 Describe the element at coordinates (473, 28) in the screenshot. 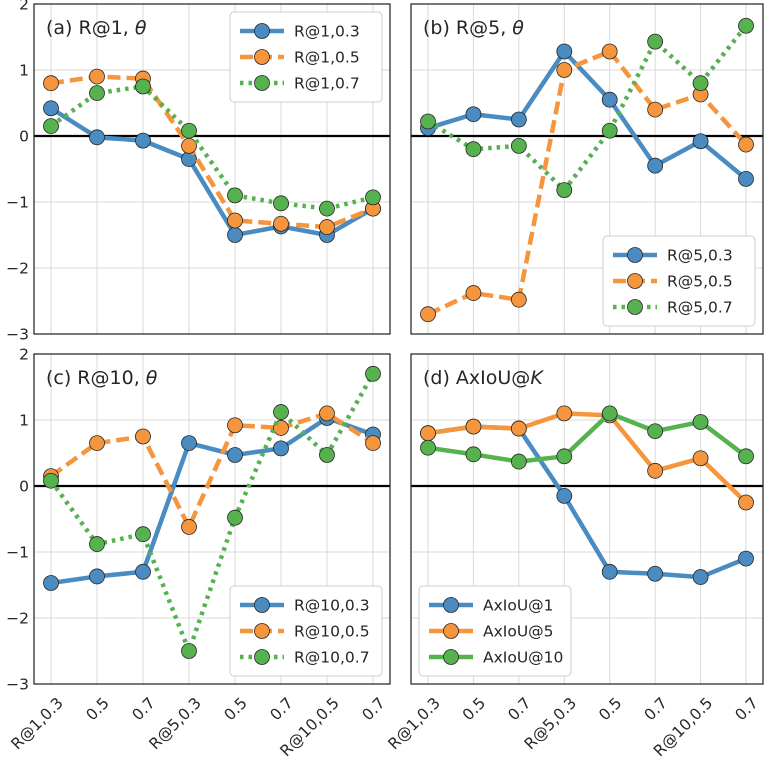

I see `panel-title: (b) R@5, θ` at that location.